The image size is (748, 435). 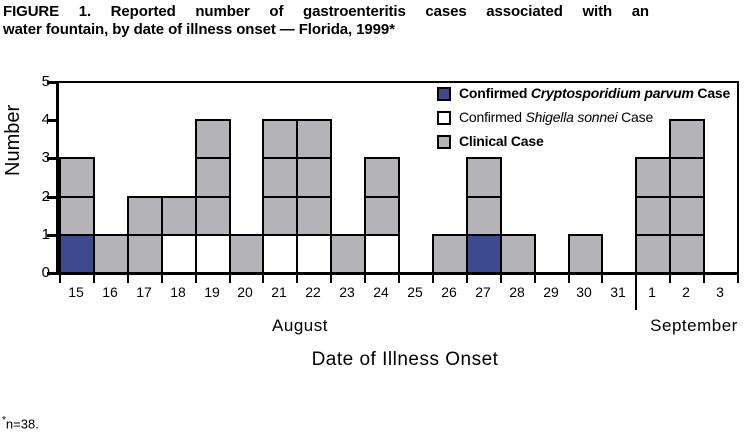 I want to click on x-tick-label-august-15: 15, so click(x=76, y=292).